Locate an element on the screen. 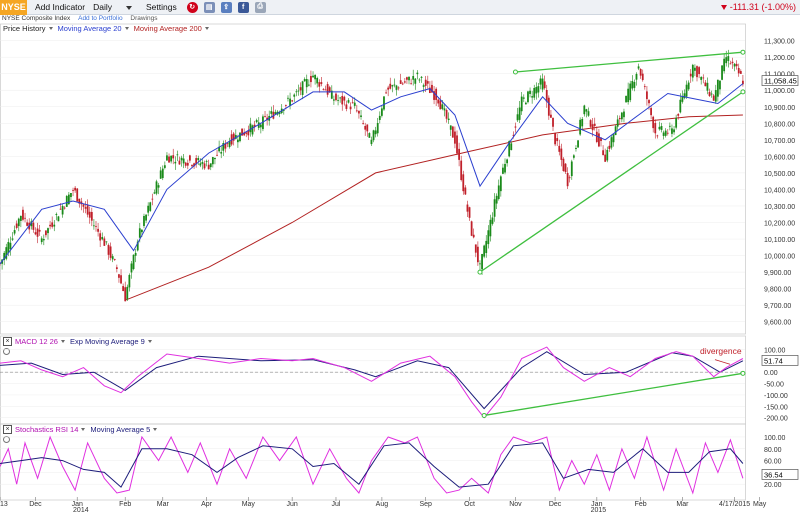 This screenshot has width=800, height=513. add-to-portfolio-link: Add to Portfolio is located at coordinates (100, 18).